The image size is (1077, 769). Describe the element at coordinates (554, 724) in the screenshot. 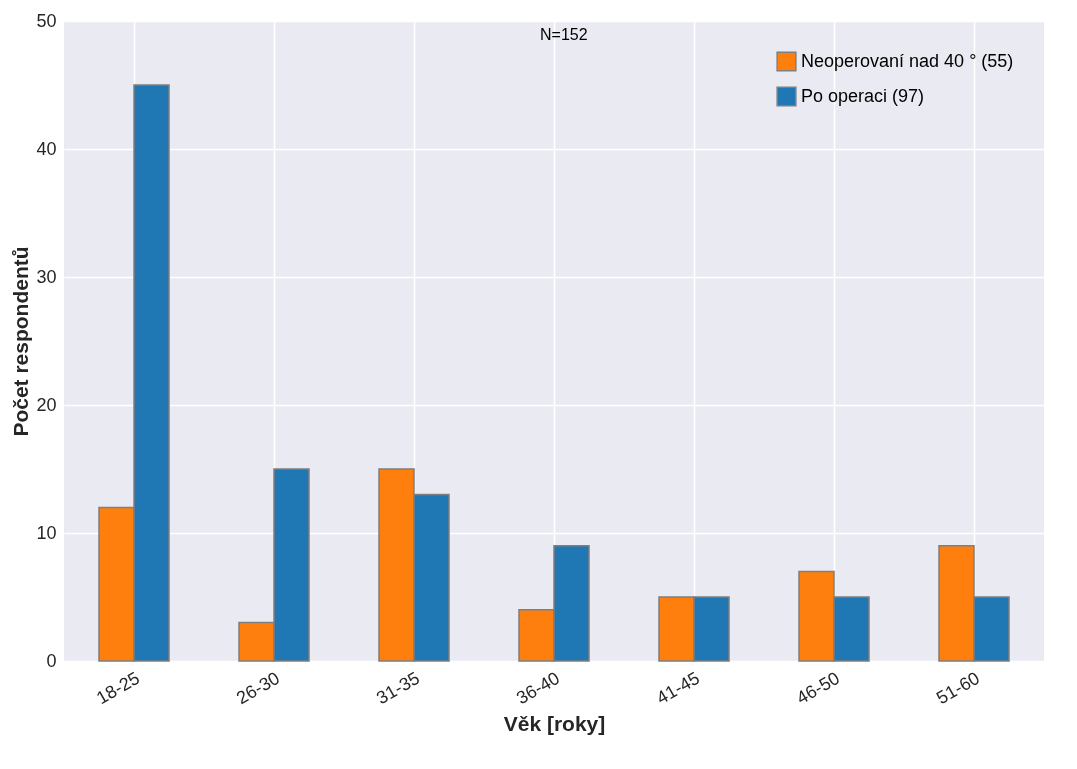

I see `x-axis-title: Věk [roky]` at that location.